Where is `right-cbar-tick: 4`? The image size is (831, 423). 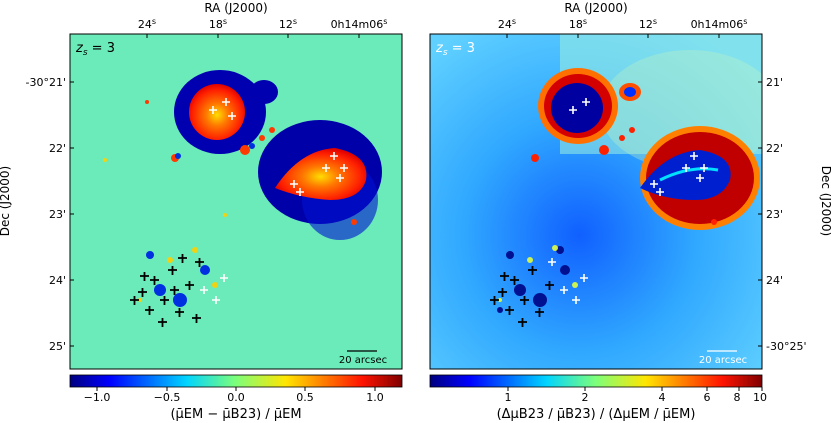 right-cbar-tick: 4 is located at coordinates (662, 397).